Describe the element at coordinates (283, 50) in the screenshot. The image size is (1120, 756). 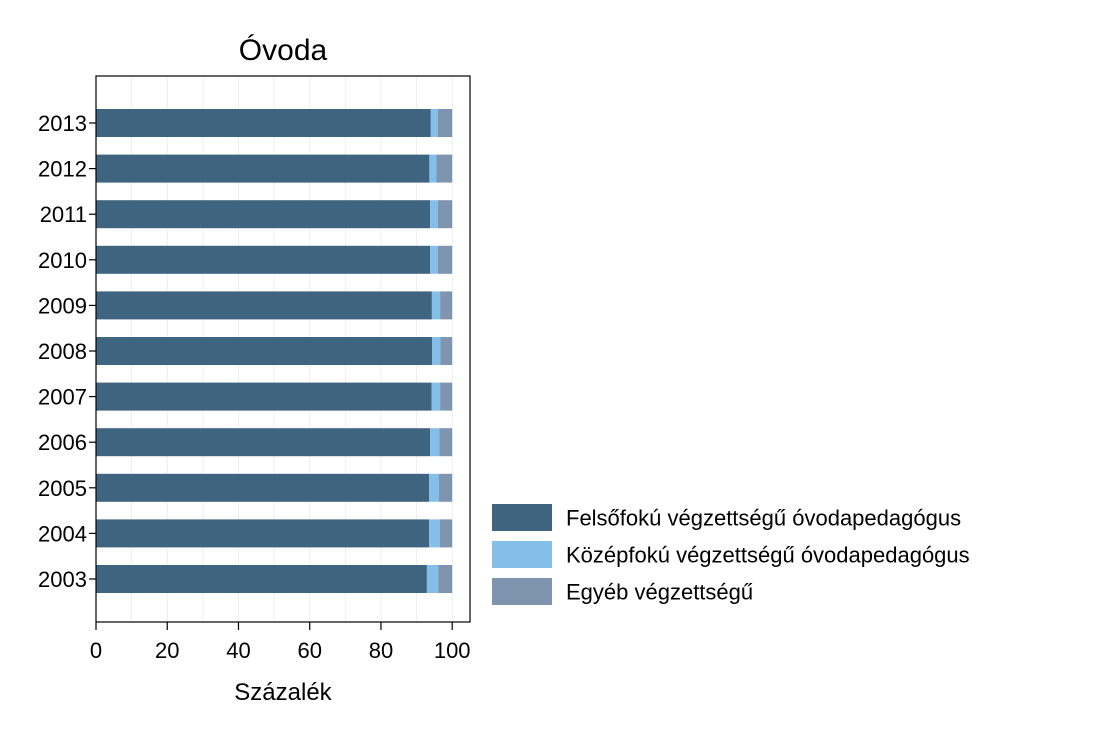
I see `chart-title: Óvoda` at that location.